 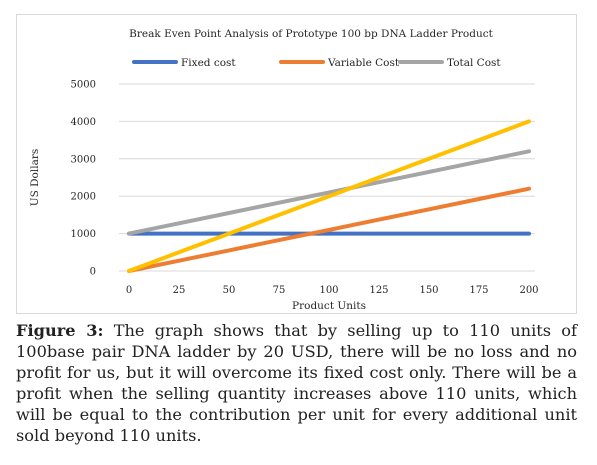 I want to click on x-tick-label-25: 25, so click(x=179, y=290).